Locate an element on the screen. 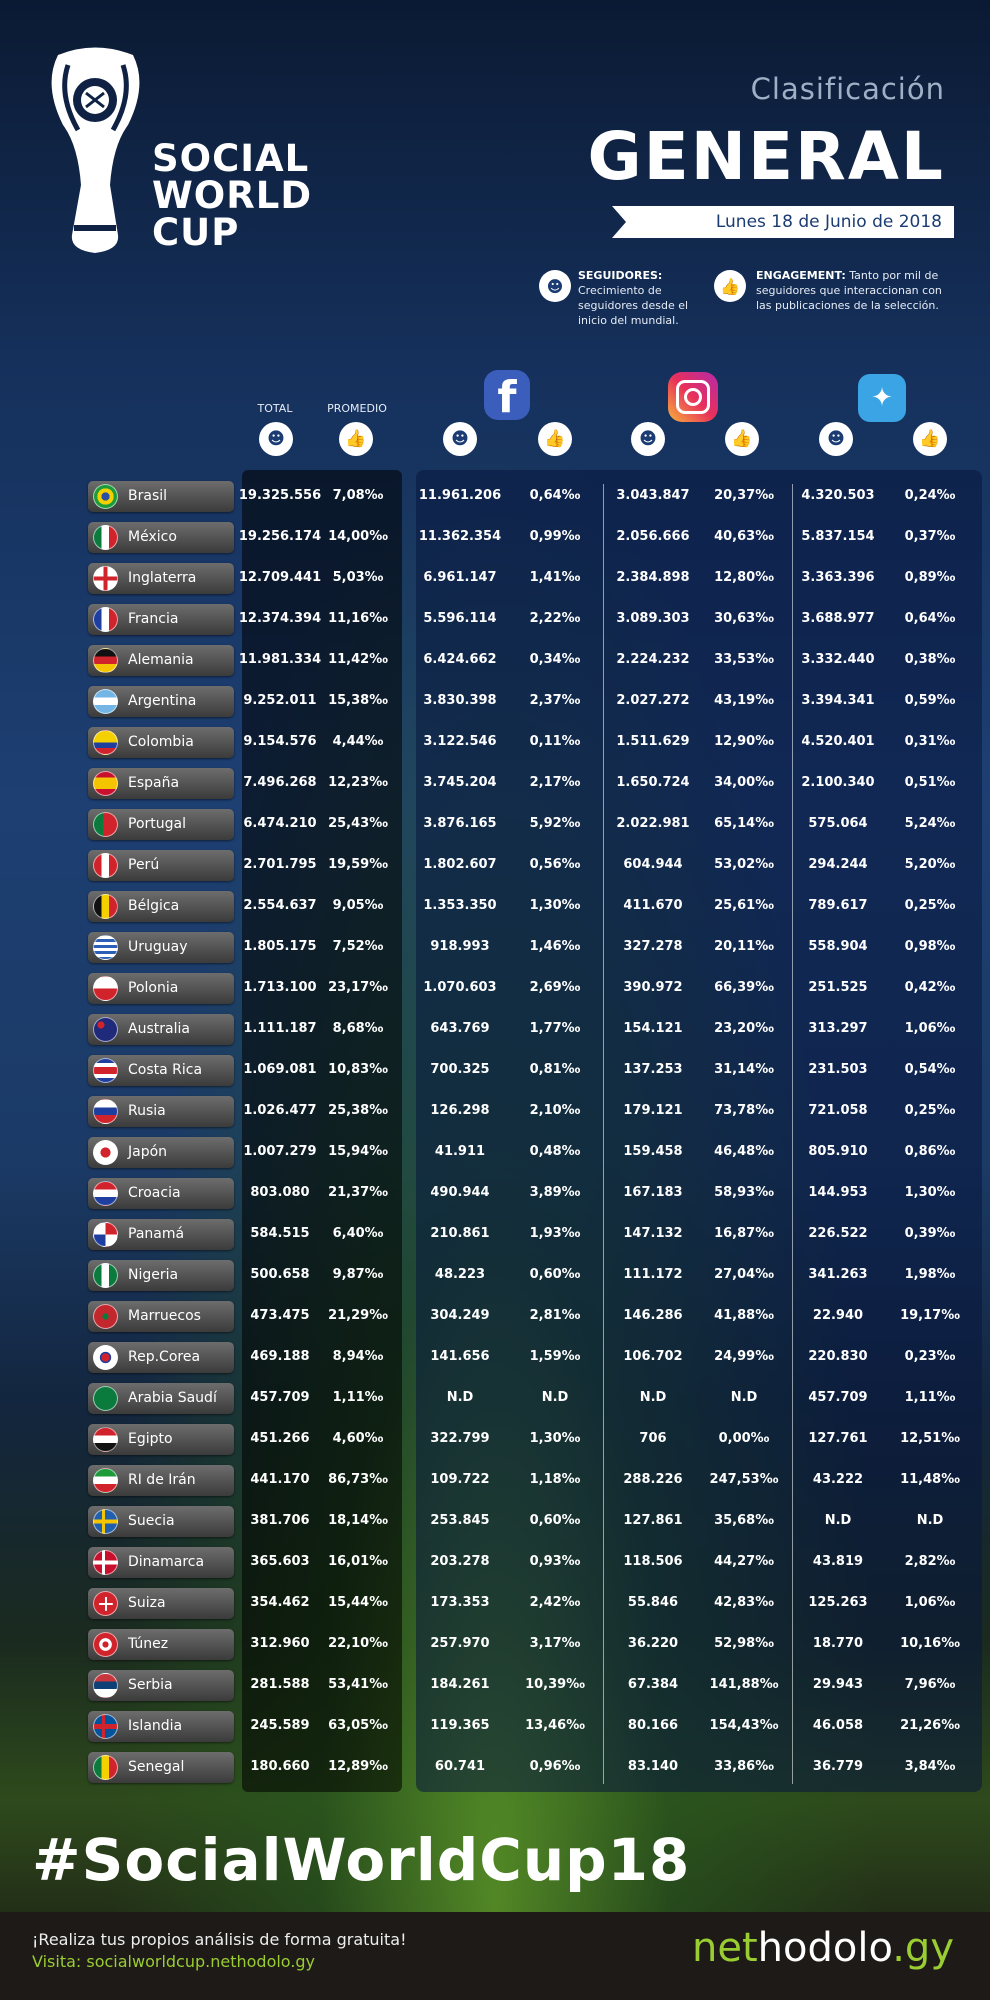 The height and width of the screenshot is (2000, 990). instagram-followers-cell: 146.286 is located at coordinates (653, 1315).